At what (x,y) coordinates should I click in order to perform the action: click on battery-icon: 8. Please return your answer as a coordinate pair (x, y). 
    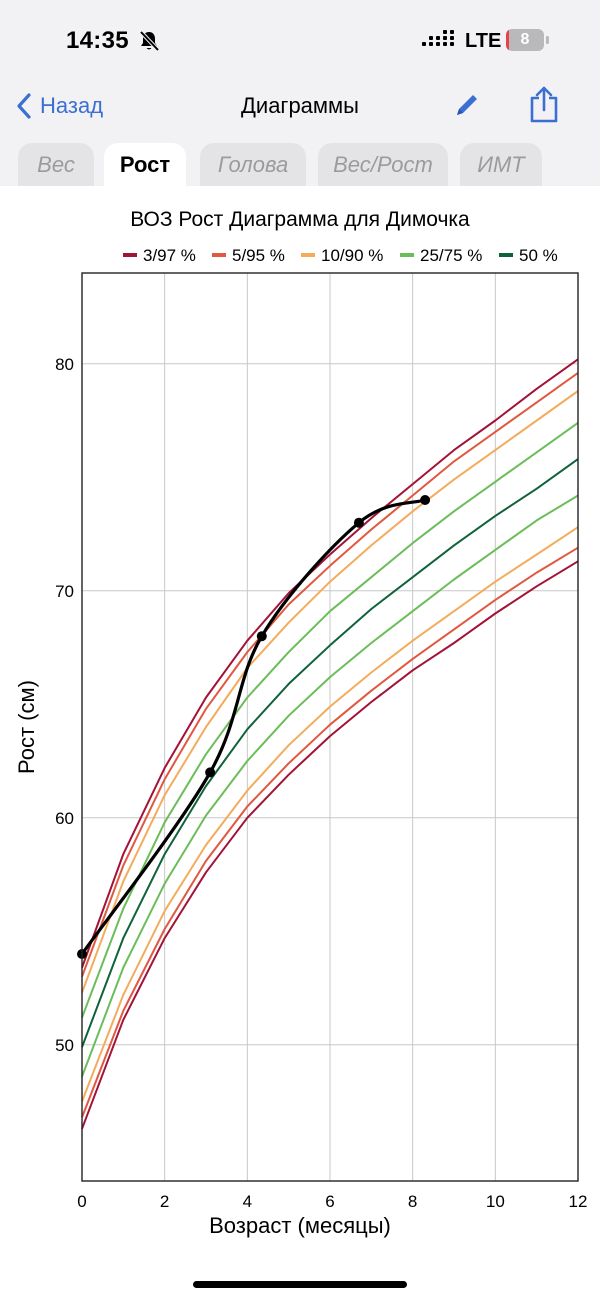
    Looking at the image, I should click on (525, 40).